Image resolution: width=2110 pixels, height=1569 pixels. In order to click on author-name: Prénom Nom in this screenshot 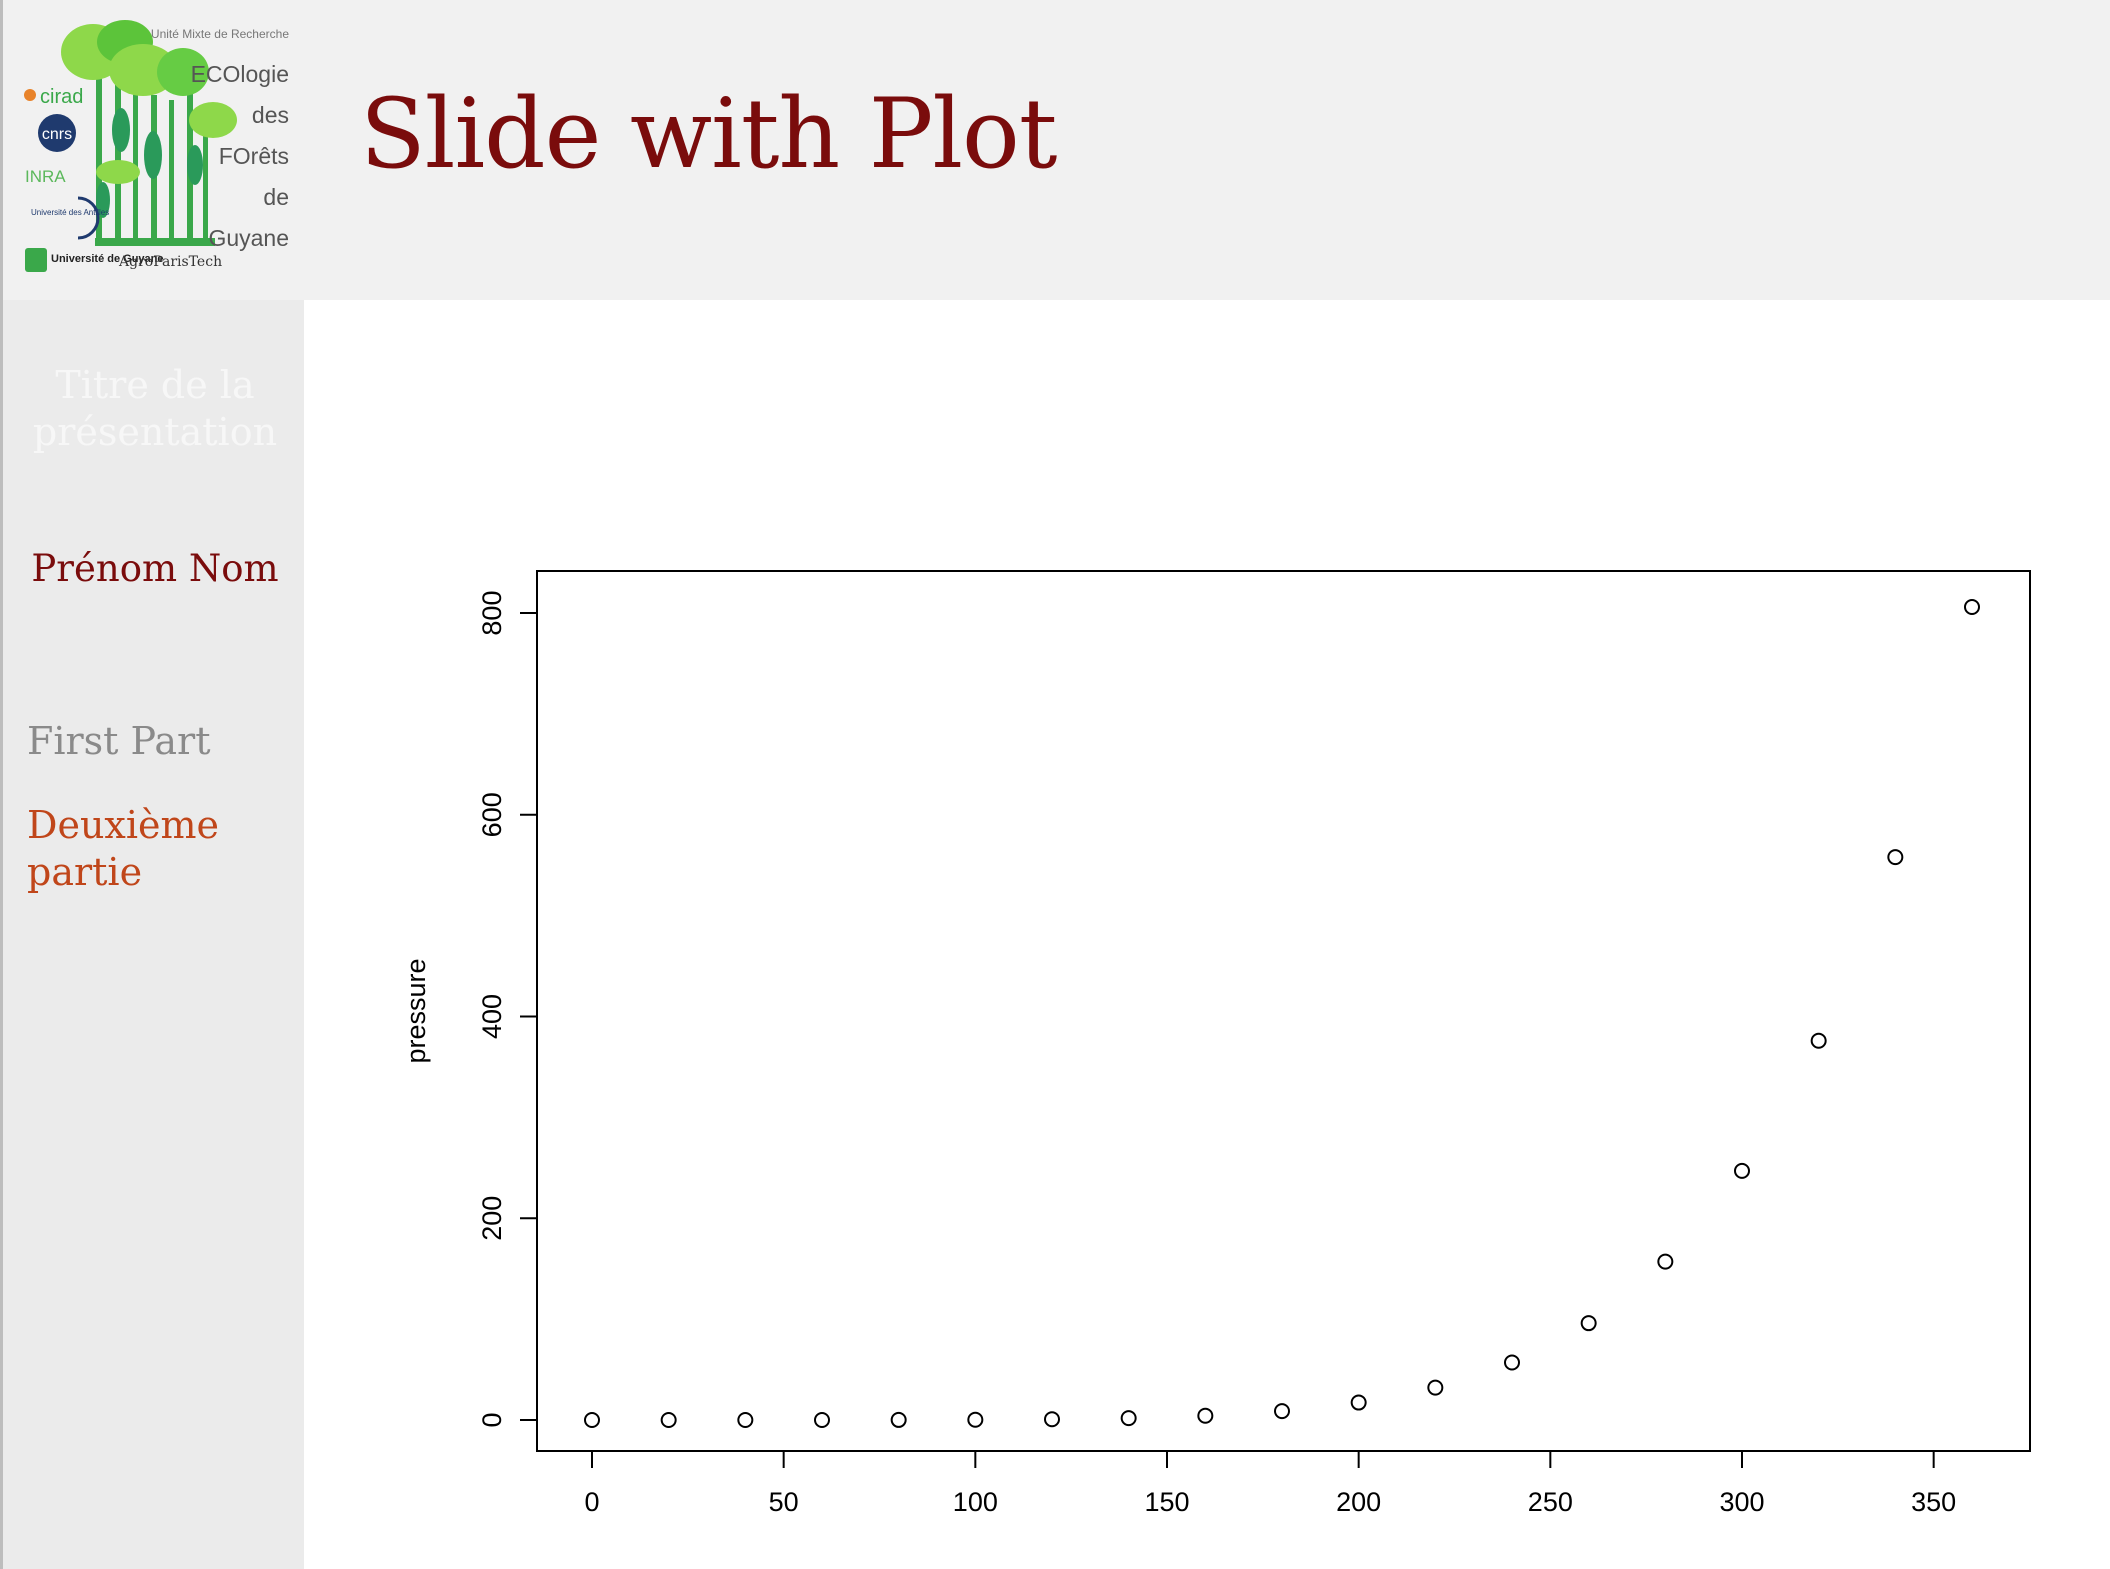, I will do `click(155, 568)`.